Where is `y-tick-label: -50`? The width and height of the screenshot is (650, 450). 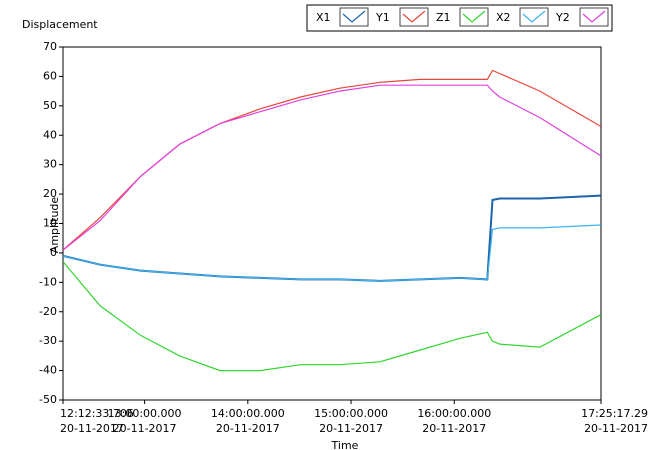
y-tick-label: -50 is located at coordinates (48, 399).